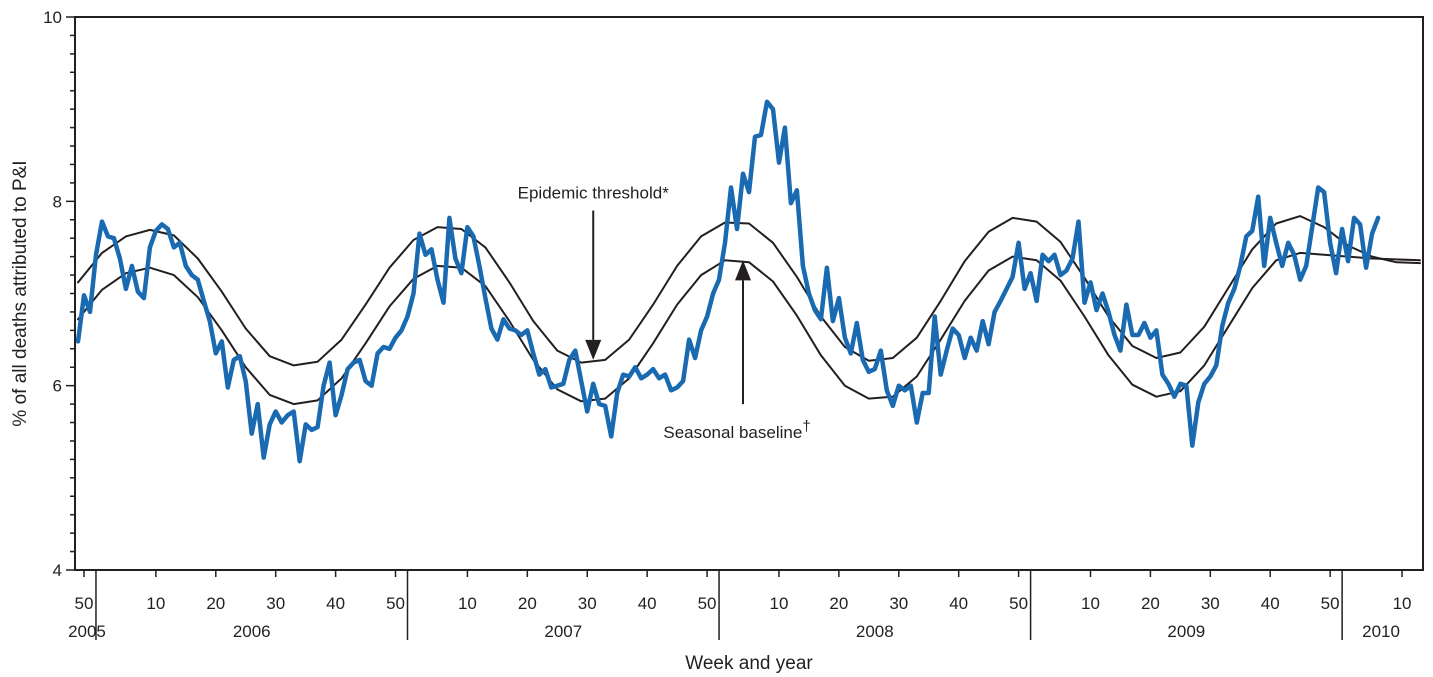 This screenshot has width=1433, height=677. Describe the element at coordinates (875, 631) in the screenshot. I see `year-label: 2008` at that location.